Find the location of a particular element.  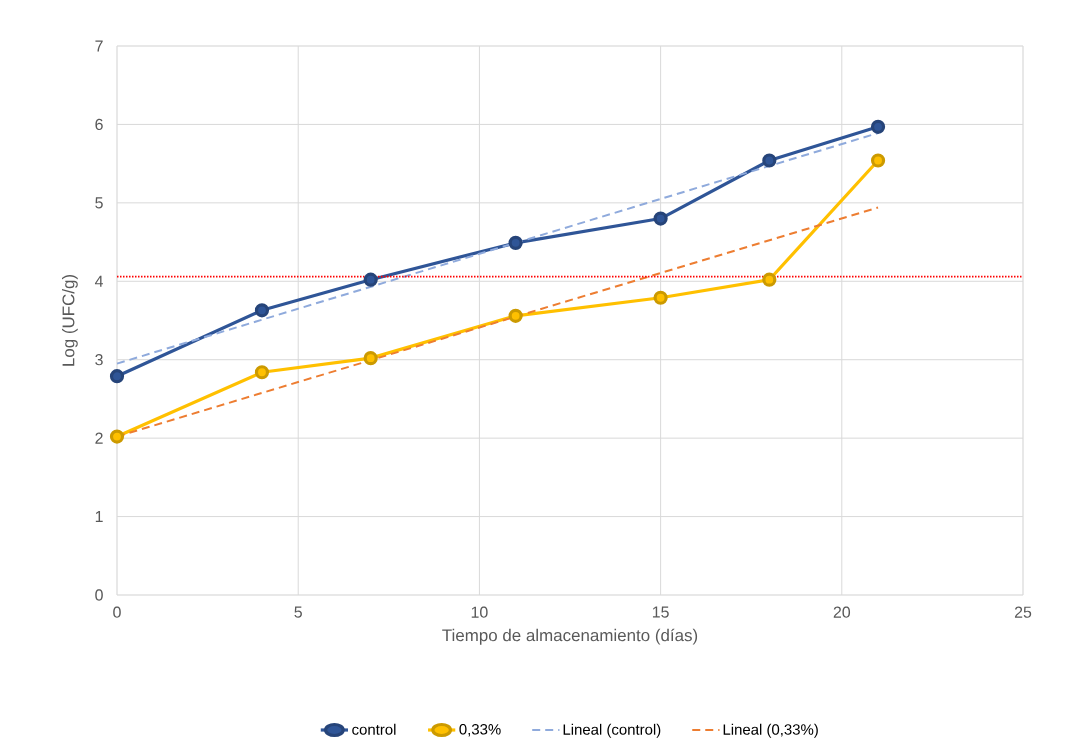

x-tick-label: 0 is located at coordinates (117, 612).